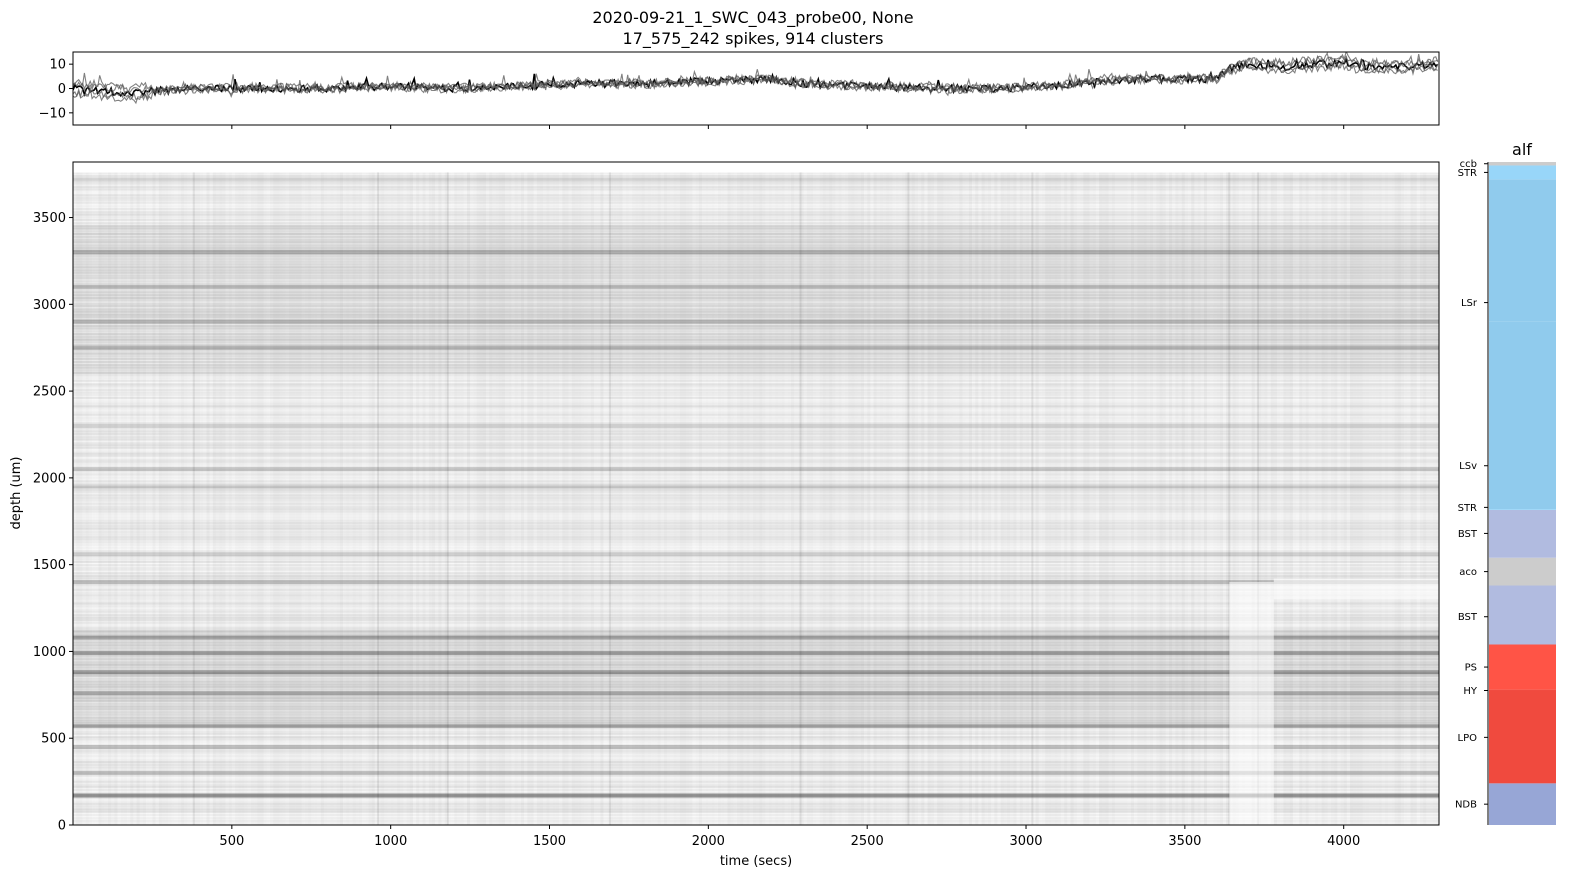  What do you see at coordinates (1468, 466) in the screenshot?
I see `atlas-region-label: LSv` at bounding box center [1468, 466].